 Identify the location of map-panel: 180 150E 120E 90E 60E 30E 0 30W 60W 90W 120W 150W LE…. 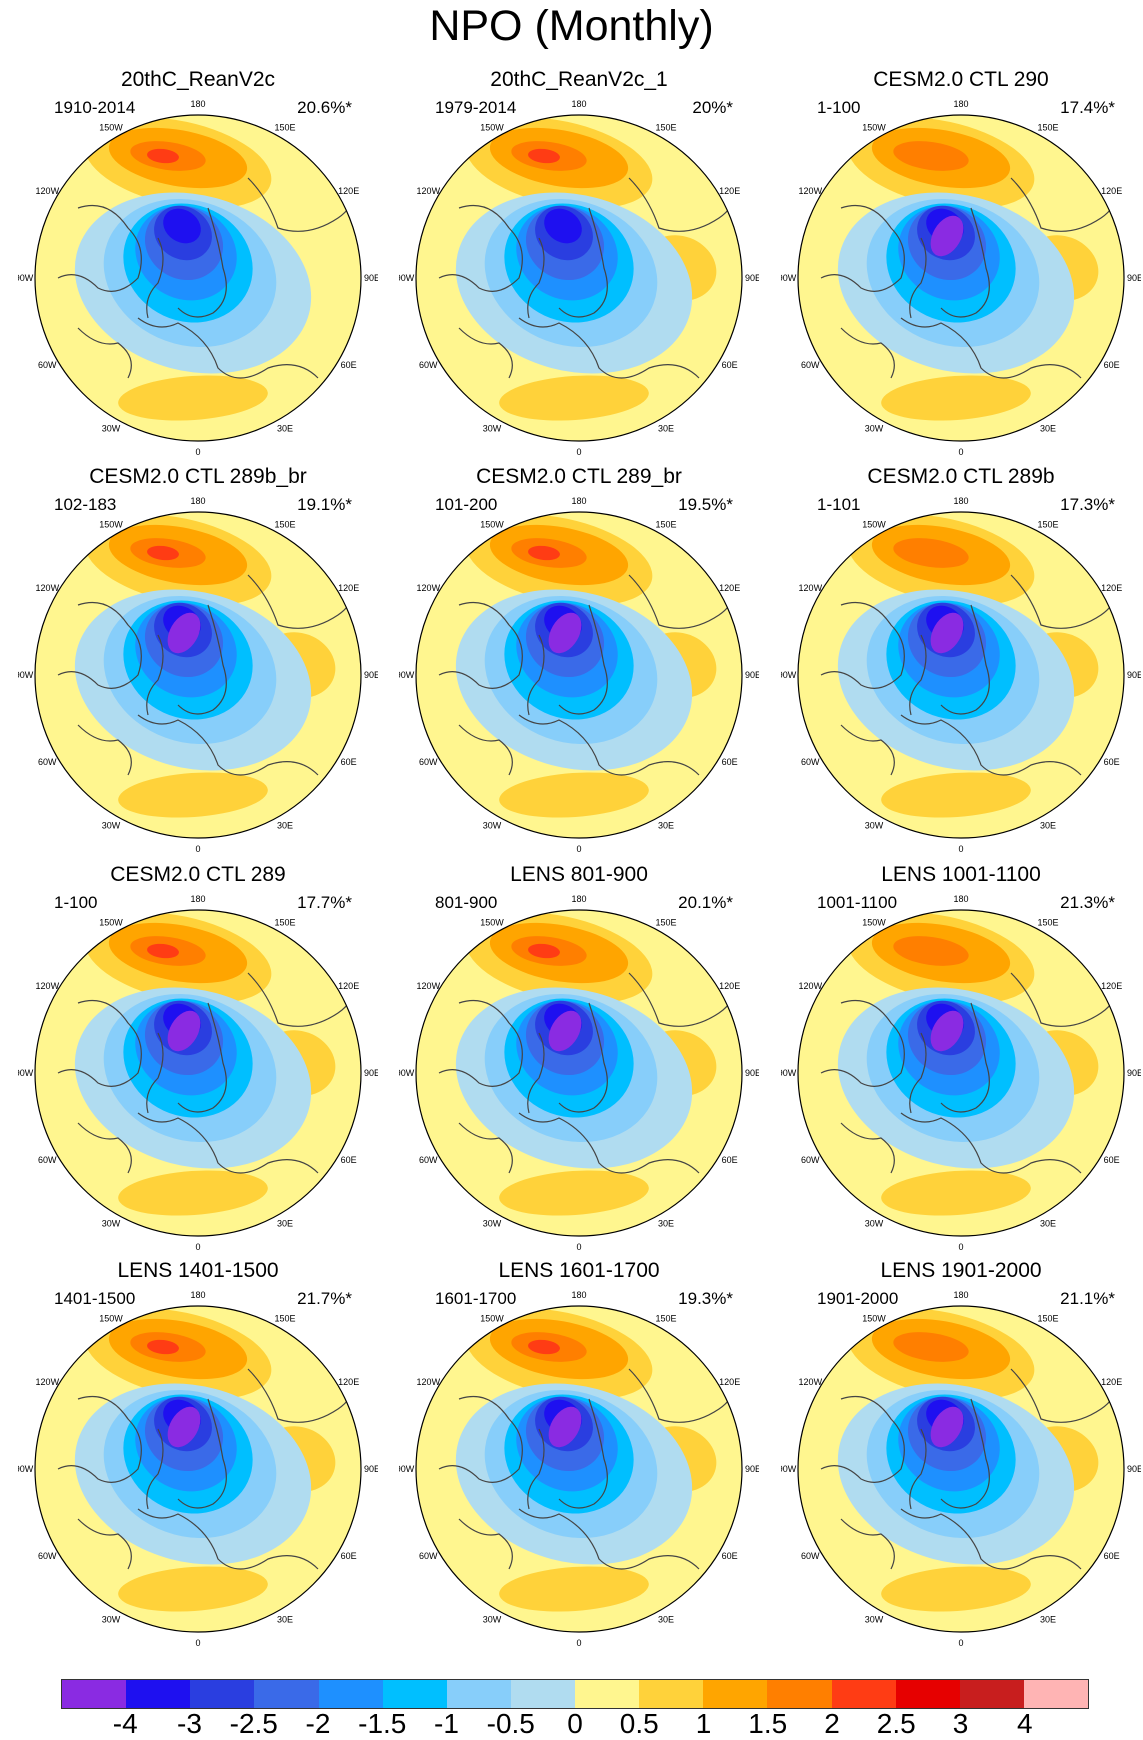
(961, 1459).